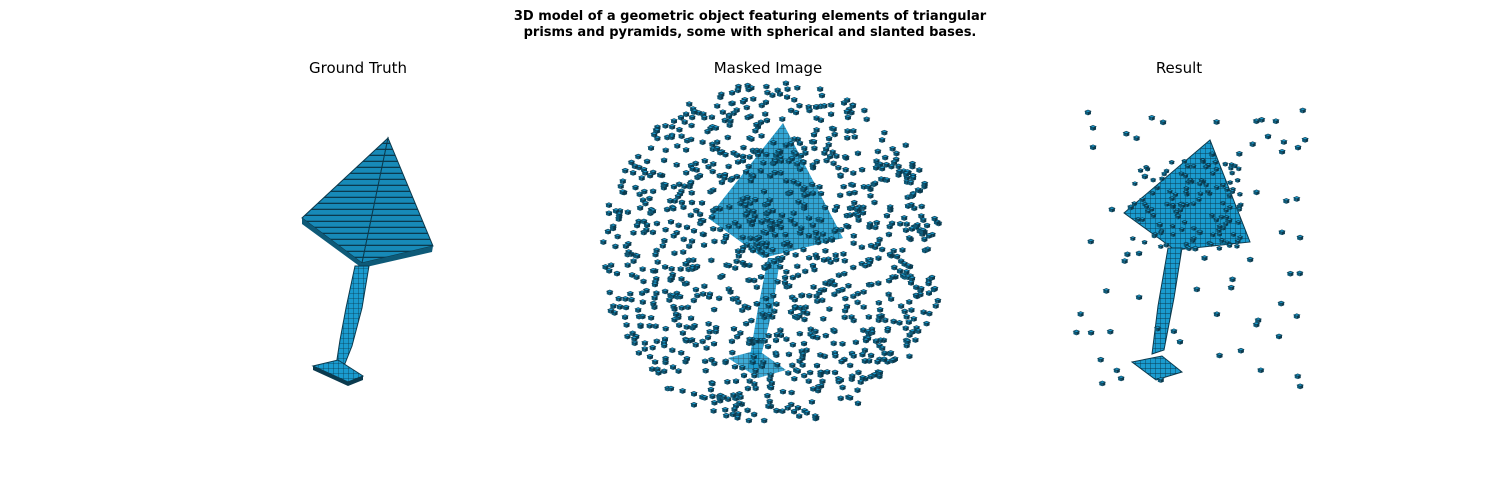 The height and width of the screenshot is (500, 1500). What do you see at coordinates (338, 376) in the screenshot?
I see `lamp-base-side` at bounding box center [338, 376].